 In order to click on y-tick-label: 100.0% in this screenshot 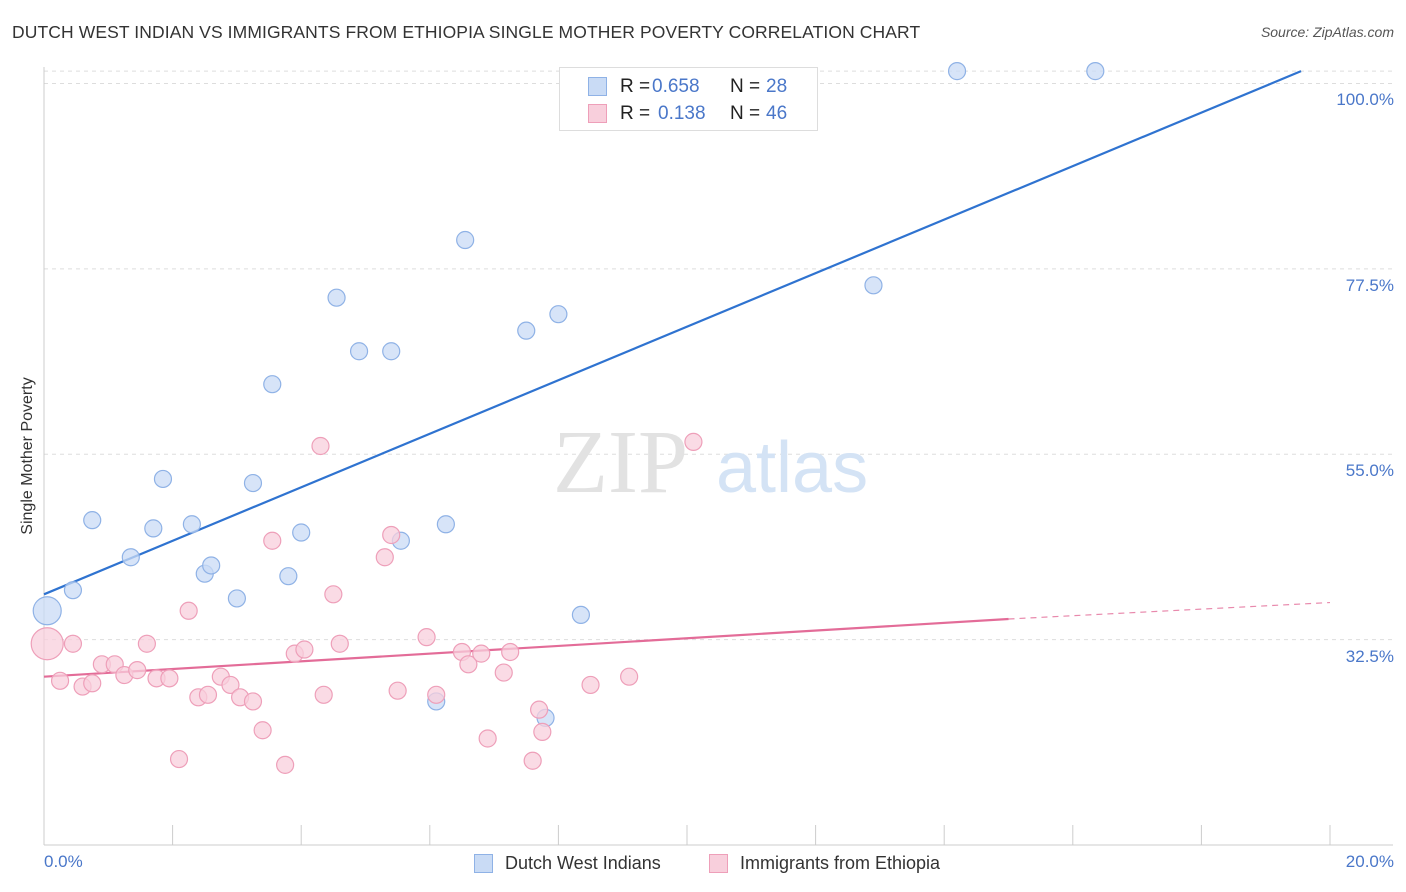, I will do `click(1365, 100)`.